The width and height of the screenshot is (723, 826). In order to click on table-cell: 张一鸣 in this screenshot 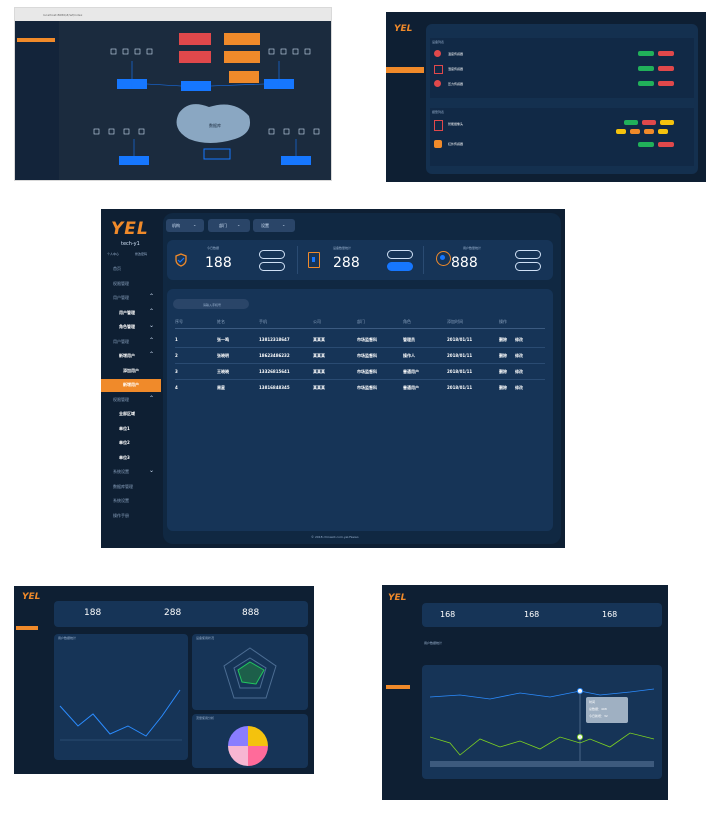, I will do `click(223, 339)`.